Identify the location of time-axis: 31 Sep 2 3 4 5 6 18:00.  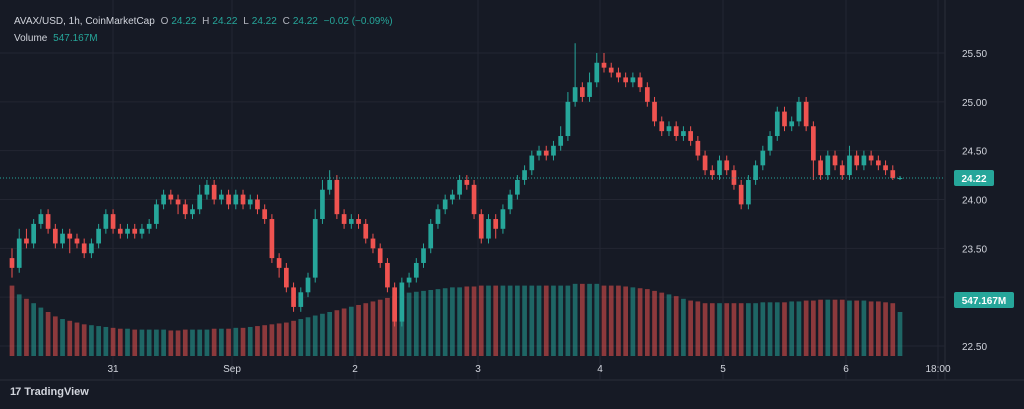
(529, 369).